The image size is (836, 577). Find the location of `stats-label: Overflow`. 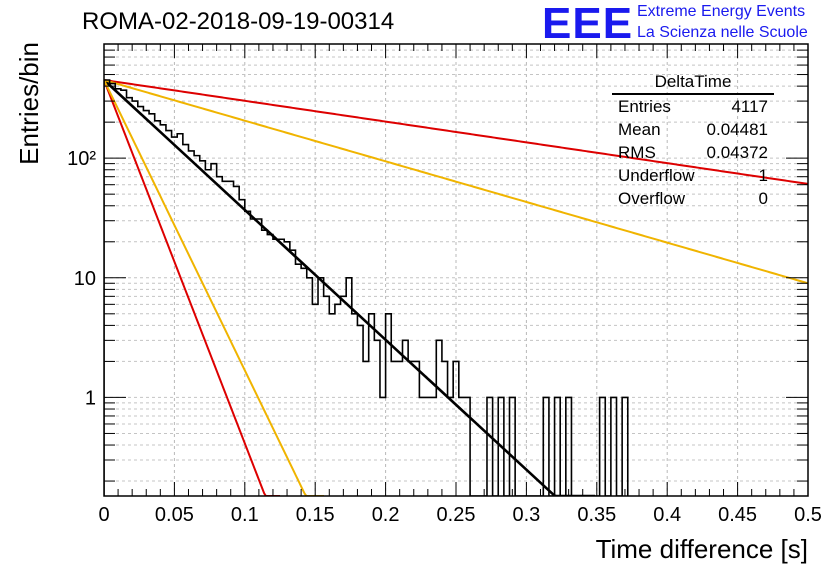

stats-label: Overflow is located at coordinates (652, 198).